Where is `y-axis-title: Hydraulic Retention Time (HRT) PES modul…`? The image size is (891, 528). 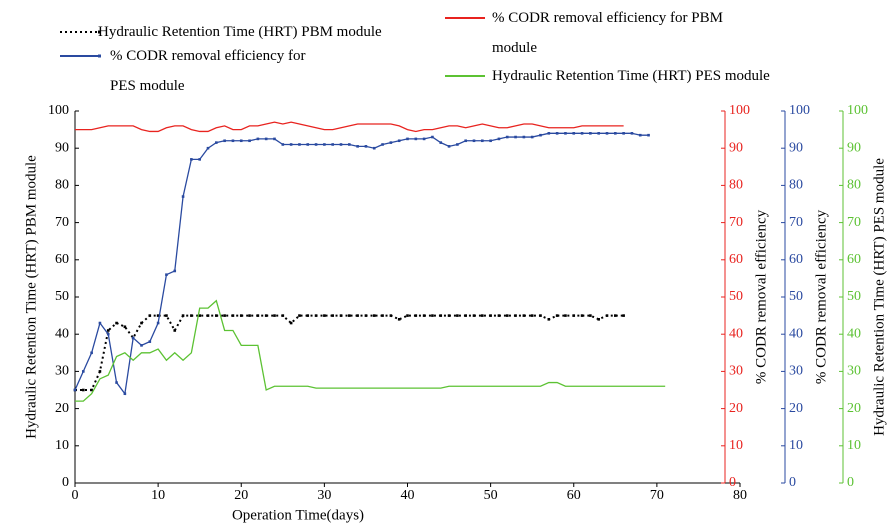 y-axis-title: Hydraulic Retention Time (HRT) PES modul… is located at coordinates (879, 297).